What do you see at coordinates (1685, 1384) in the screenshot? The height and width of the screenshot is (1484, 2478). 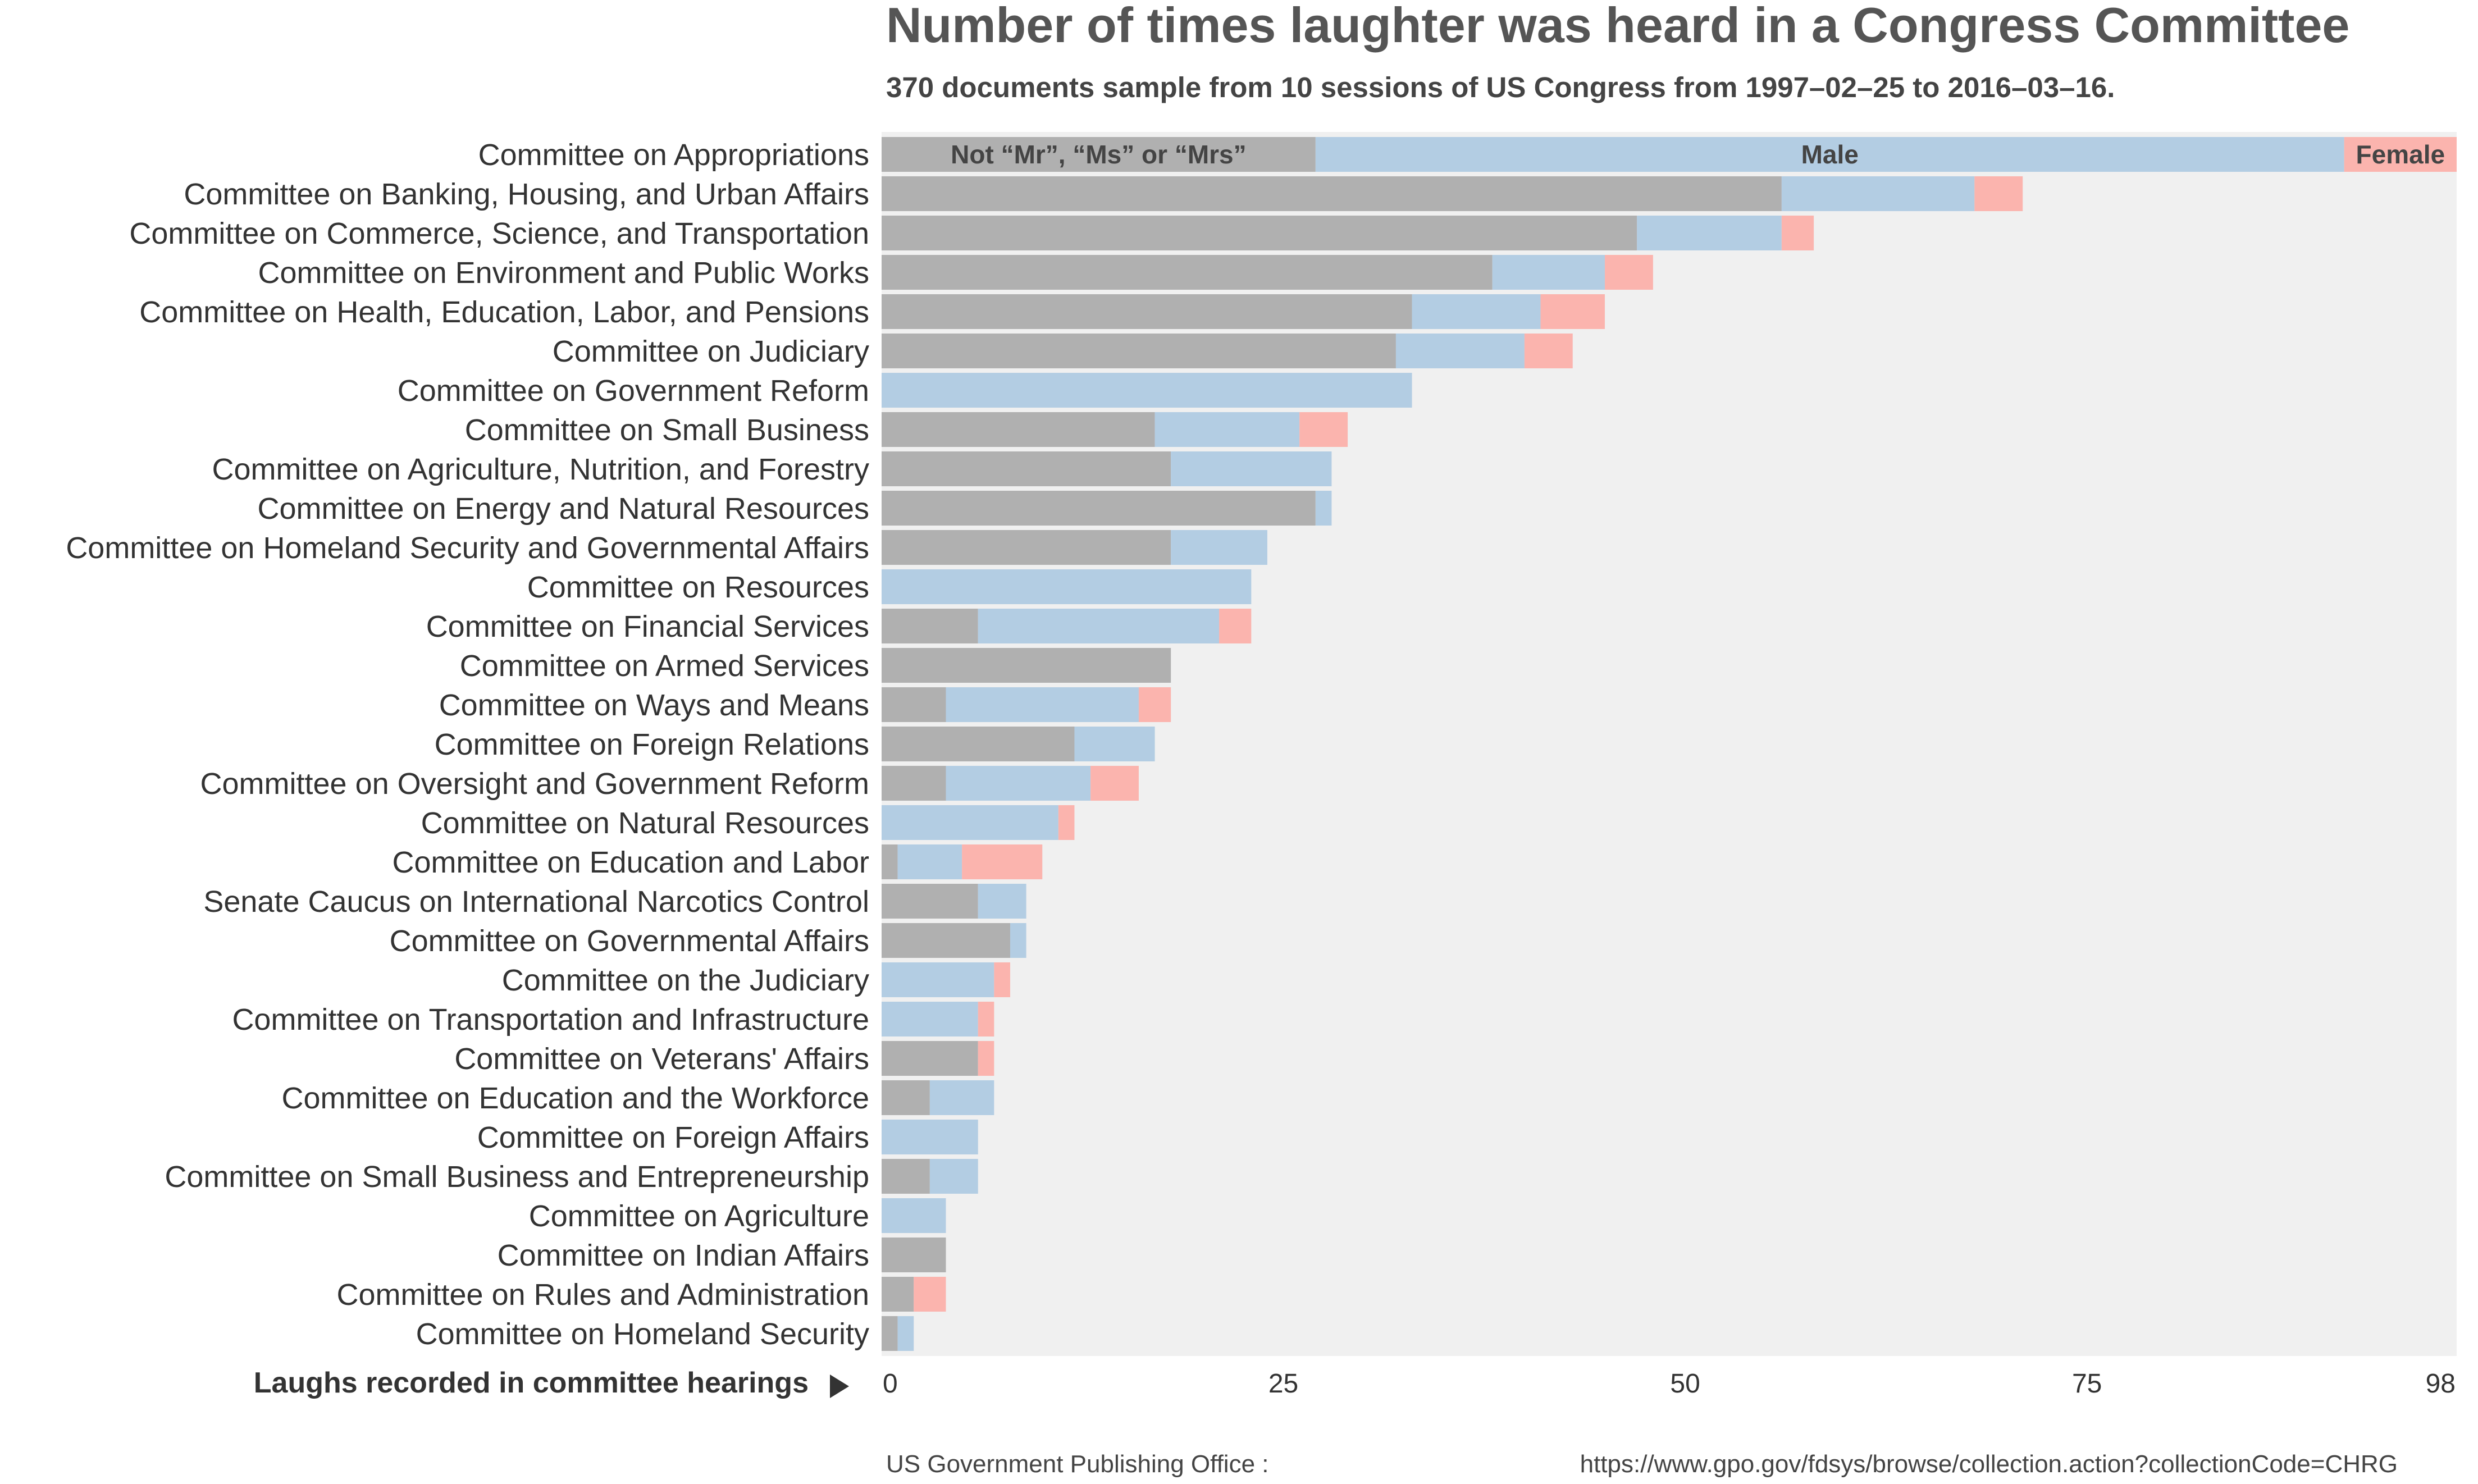 I see `x-tick-label: 50` at bounding box center [1685, 1384].